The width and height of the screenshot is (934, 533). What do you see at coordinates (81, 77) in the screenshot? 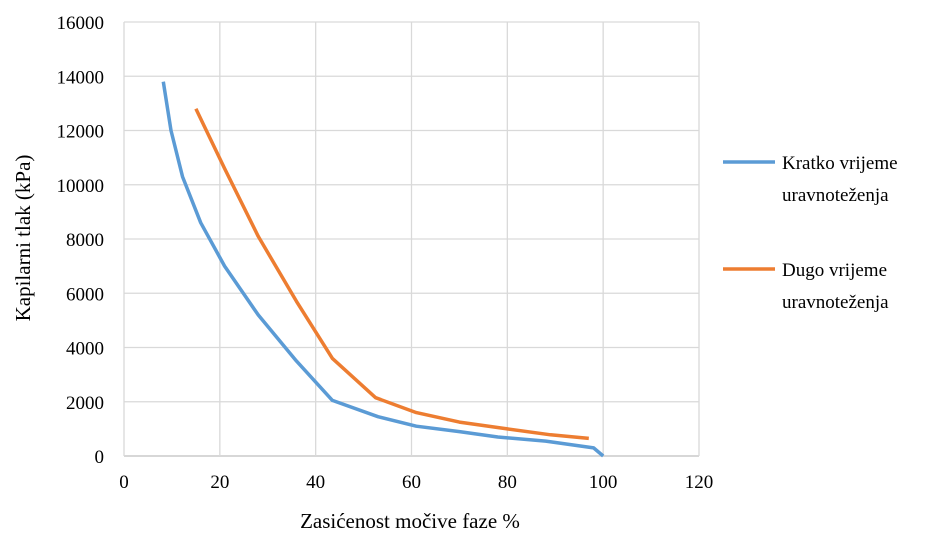
I see `y-tick-label: 14000` at bounding box center [81, 77].